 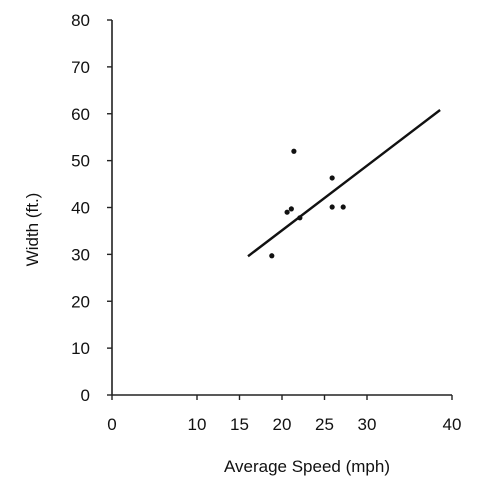 What do you see at coordinates (197, 424) in the screenshot?
I see `x-tick-label: 10` at bounding box center [197, 424].